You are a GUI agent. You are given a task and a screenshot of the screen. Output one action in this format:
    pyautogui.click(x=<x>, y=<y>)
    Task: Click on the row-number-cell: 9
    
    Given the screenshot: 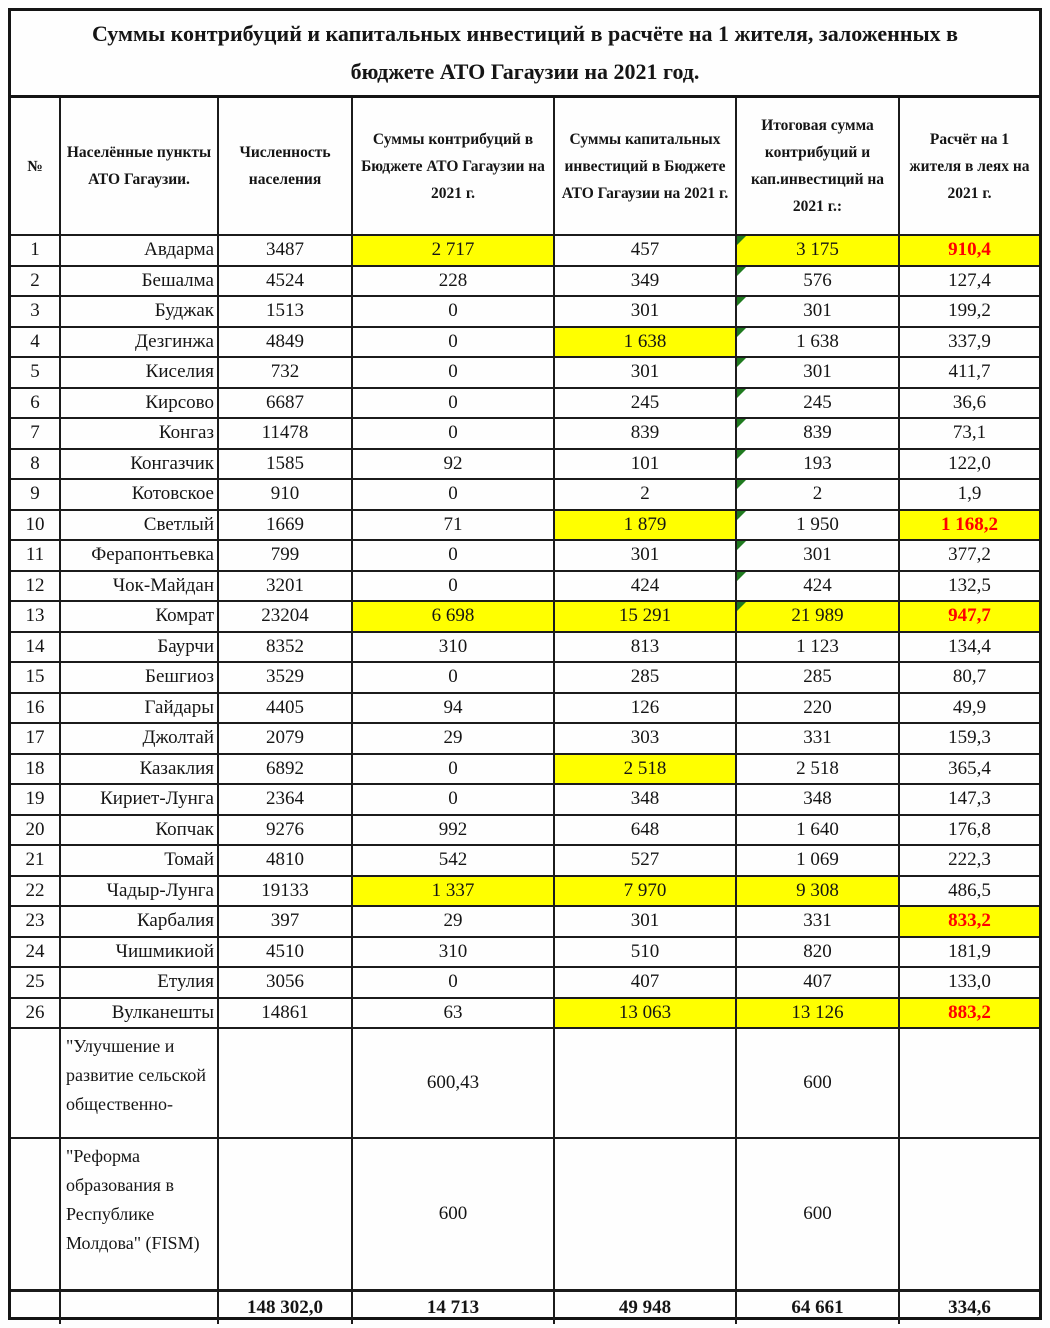 What is the action you would take?
    pyautogui.click(x=36, y=495)
    